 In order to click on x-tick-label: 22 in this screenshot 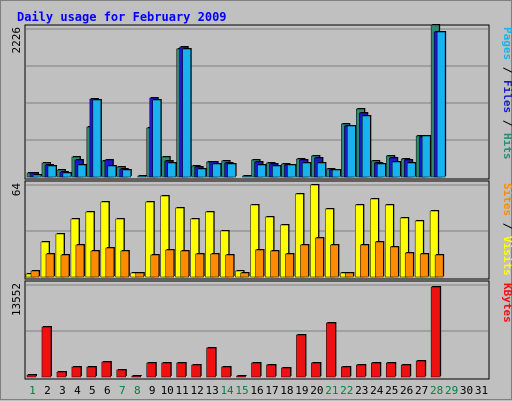, I will do `click(346, 390)`.